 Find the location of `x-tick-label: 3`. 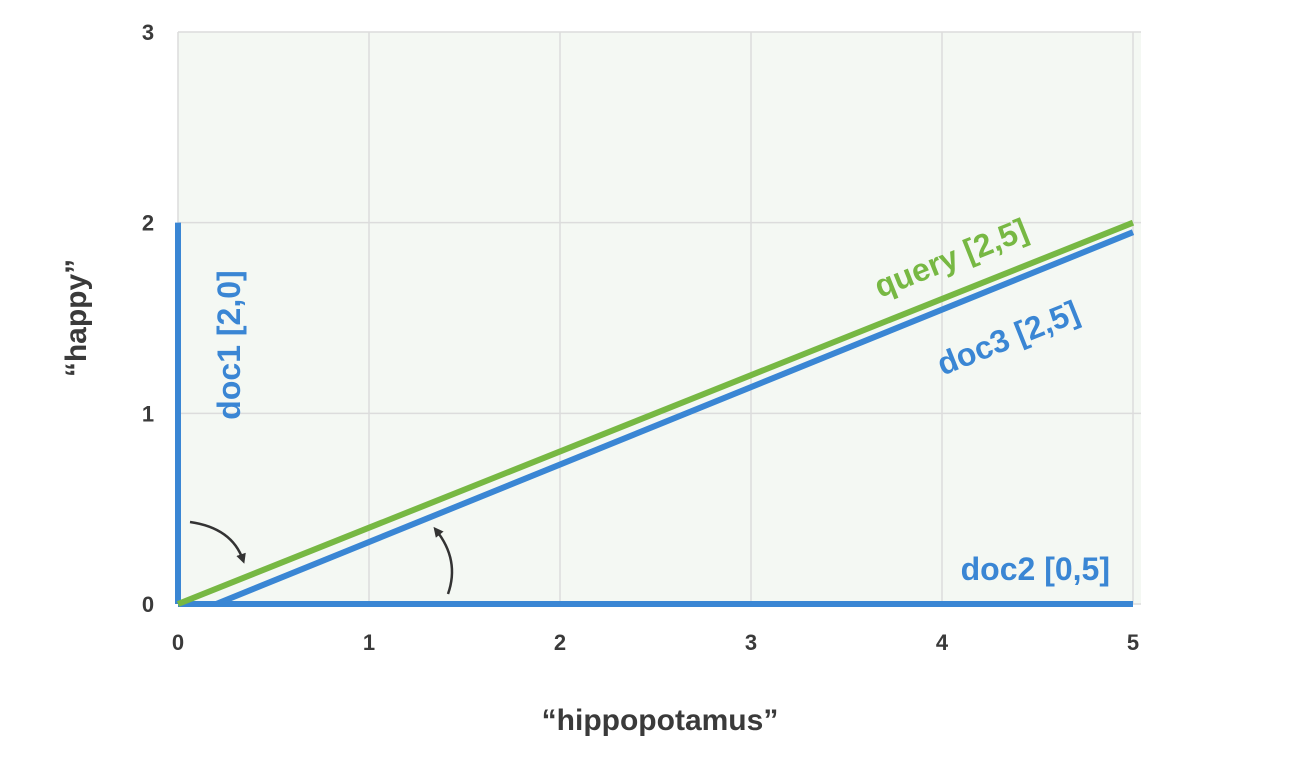

x-tick-label: 3 is located at coordinates (751, 642).